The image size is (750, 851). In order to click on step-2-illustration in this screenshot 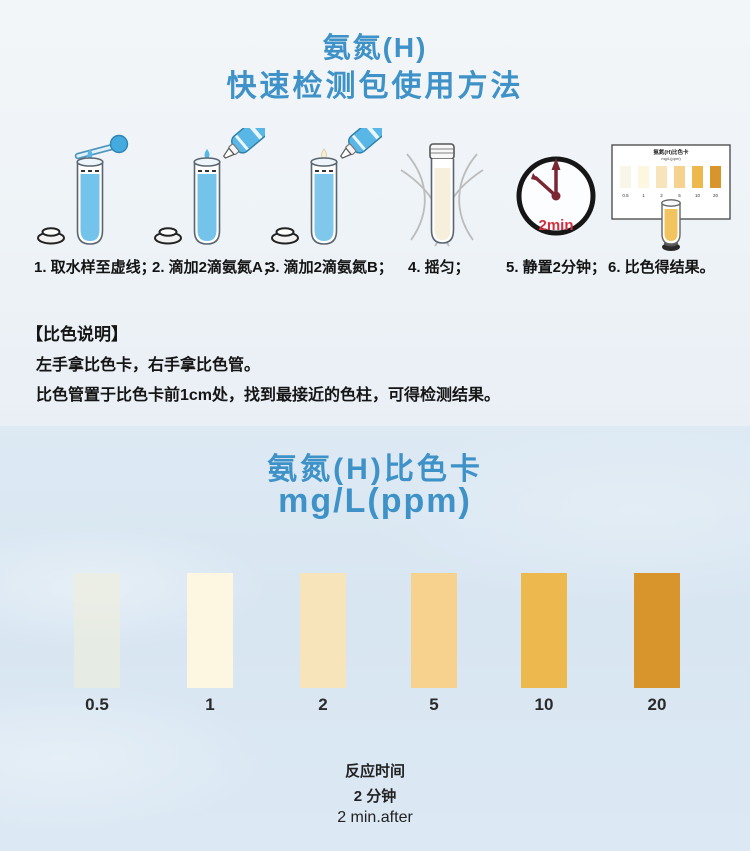, I will do `click(209, 186)`.